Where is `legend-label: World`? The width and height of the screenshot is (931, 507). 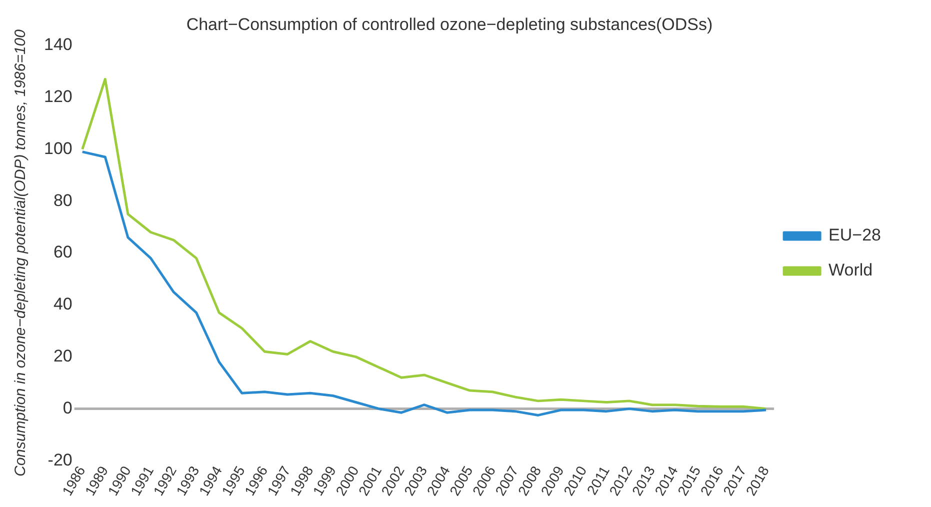
legend-label: World is located at coordinates (850, 270).